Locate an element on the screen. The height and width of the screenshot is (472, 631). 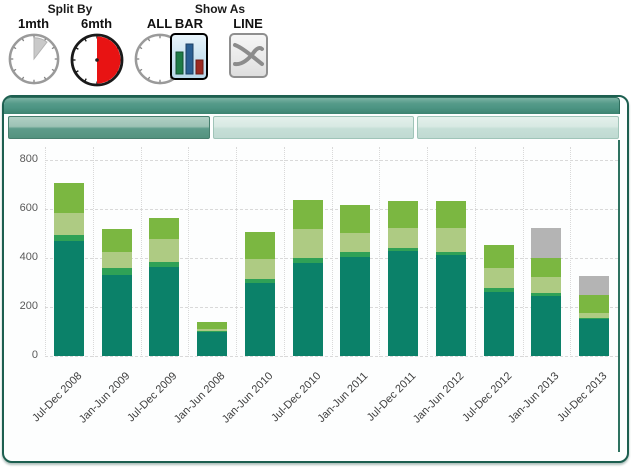
show-as-title: Show As is located at coordinates (220, 9).